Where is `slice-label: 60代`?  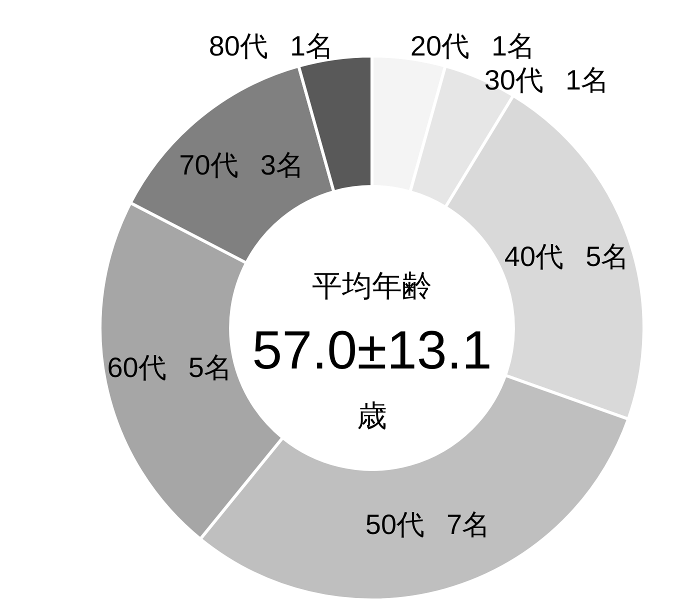 slice-label: 60代 is located at coordinates (136, 368).